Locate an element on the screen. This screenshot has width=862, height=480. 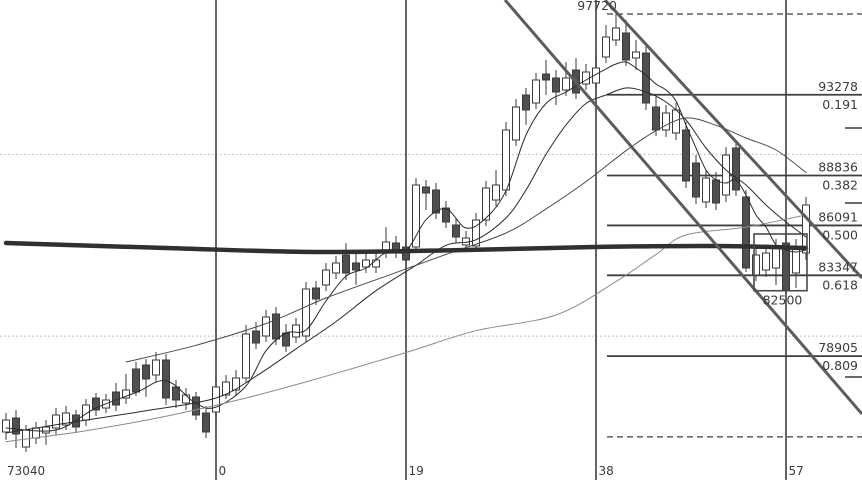
x-axis-label: 0 is located at coordinates (223, 471).